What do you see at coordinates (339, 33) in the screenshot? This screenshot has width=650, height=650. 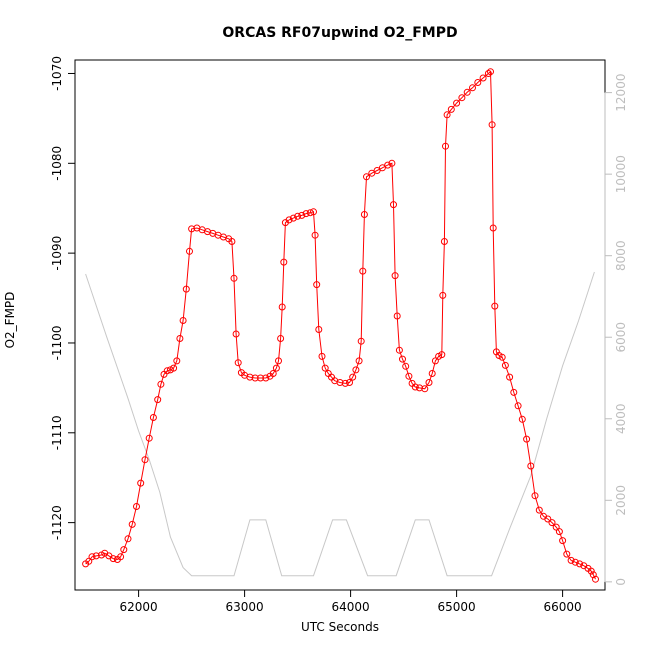 I see `chart-title: ORCAS RF07upwind O2_FMPD` at bounding box center [339, 33].